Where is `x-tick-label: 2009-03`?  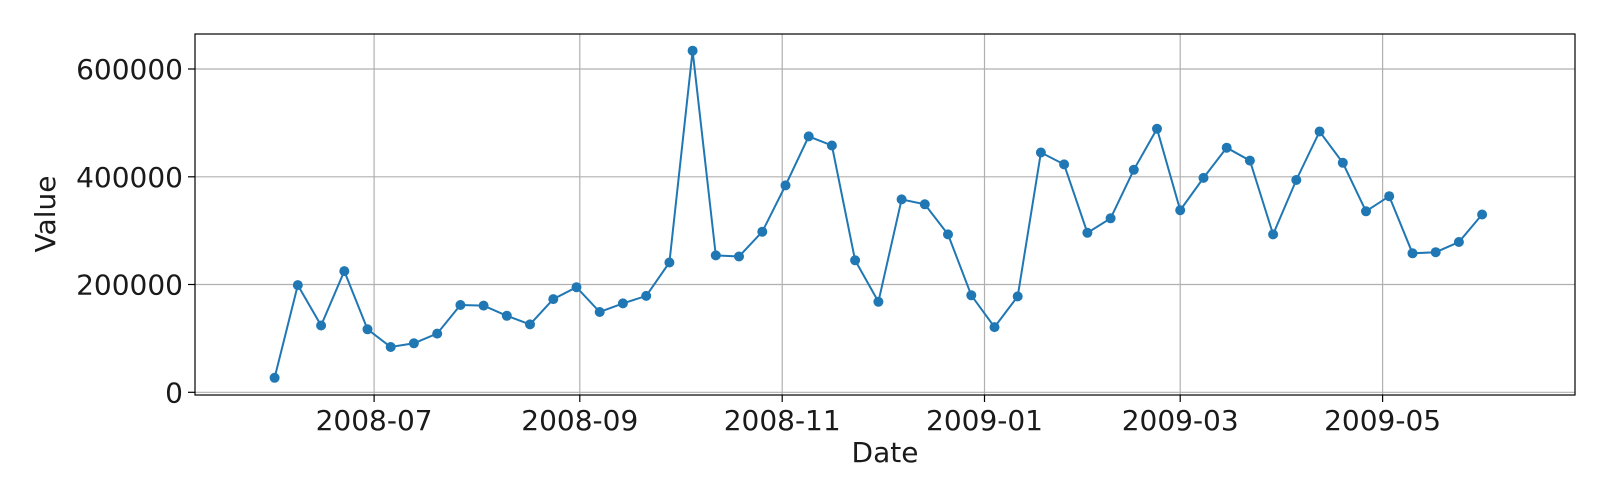 x-tick-label: 2009-03 is located at coordinates (1180, 420).